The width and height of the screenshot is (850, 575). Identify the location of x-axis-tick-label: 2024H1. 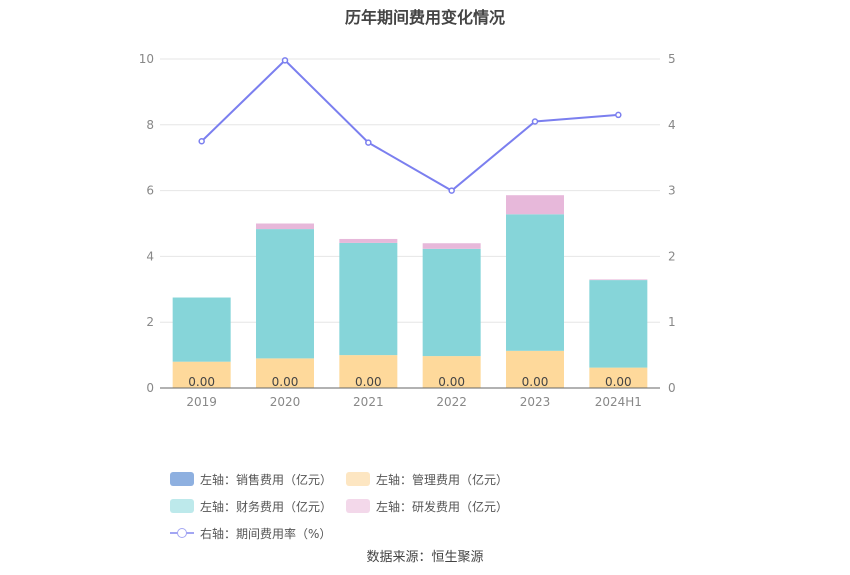
(618, 402).